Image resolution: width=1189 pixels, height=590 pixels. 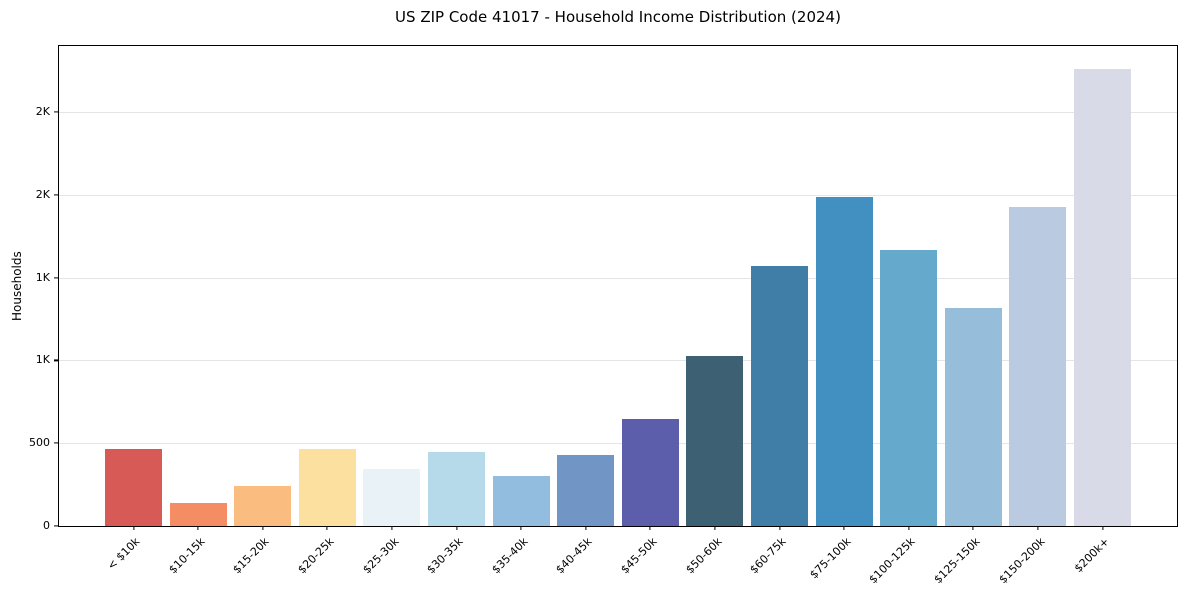 I want to click on x-tick-label: $10-15k, so click(x=187, y=556).